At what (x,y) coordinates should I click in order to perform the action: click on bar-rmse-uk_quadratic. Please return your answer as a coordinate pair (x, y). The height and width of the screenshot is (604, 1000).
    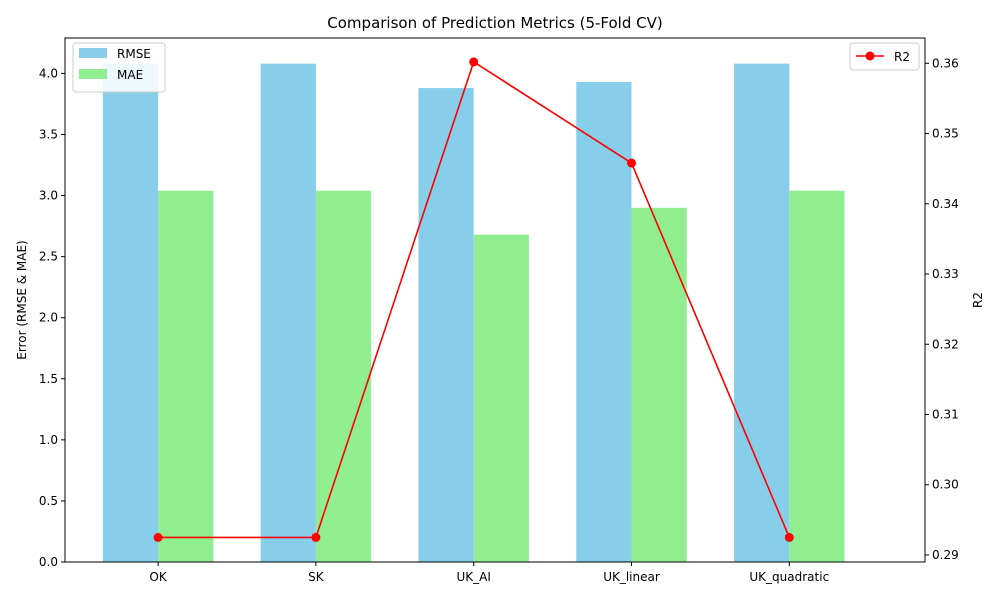
    Looking at the image, I should click on (762, 312).